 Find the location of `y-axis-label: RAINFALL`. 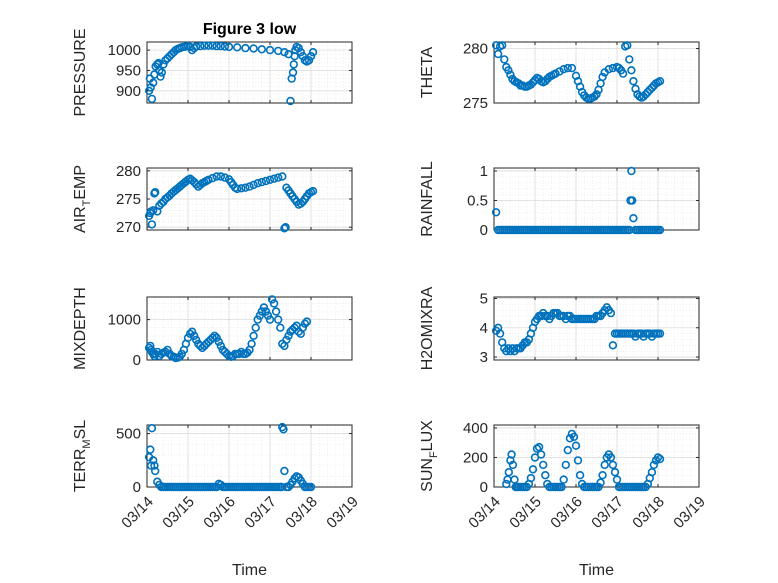

y-axis-label: RAINFALL is located at coordinates (427, 199).